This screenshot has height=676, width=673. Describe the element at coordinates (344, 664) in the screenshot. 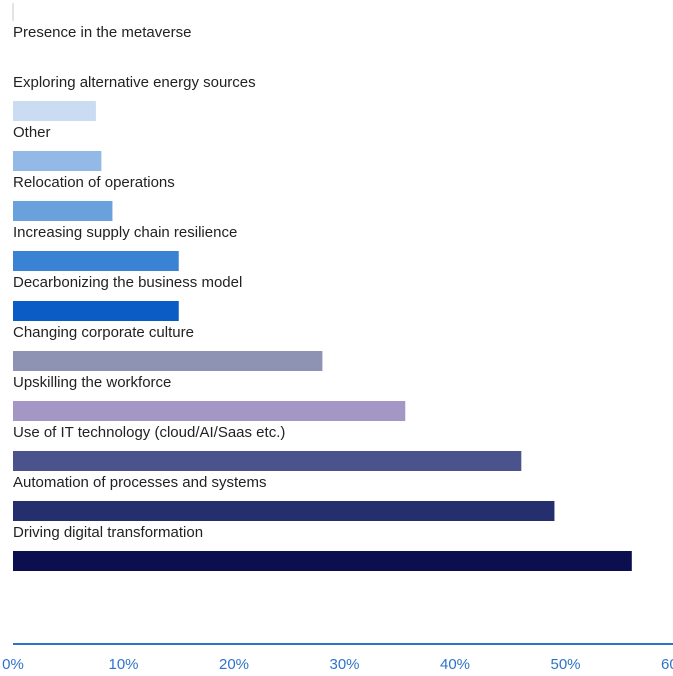

I see `x-tick-label: 30%` at that location.